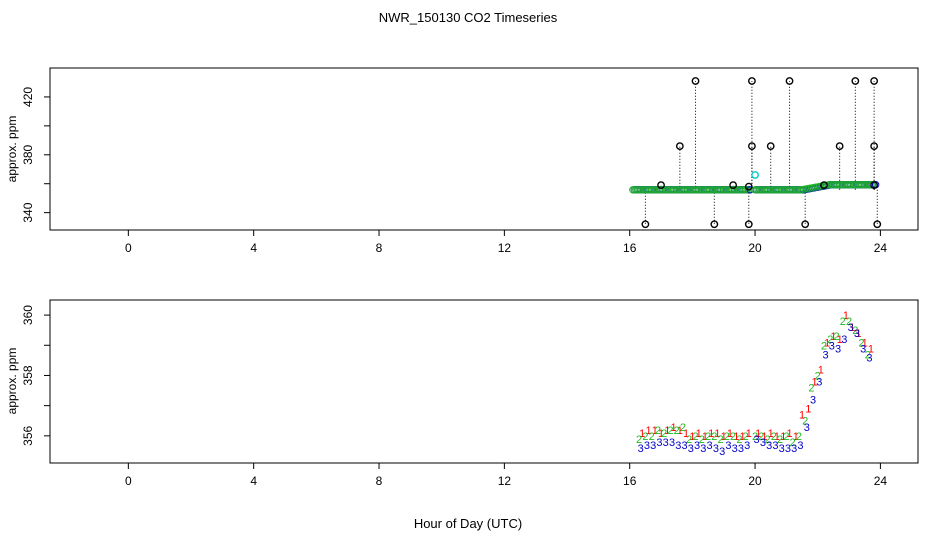 This screenshot has height=540, width=936. What do you see at coordinates (379, 481) in the screenshot?
I see `bottom-x-tick-label: 8` at bounding box center [379, 481].